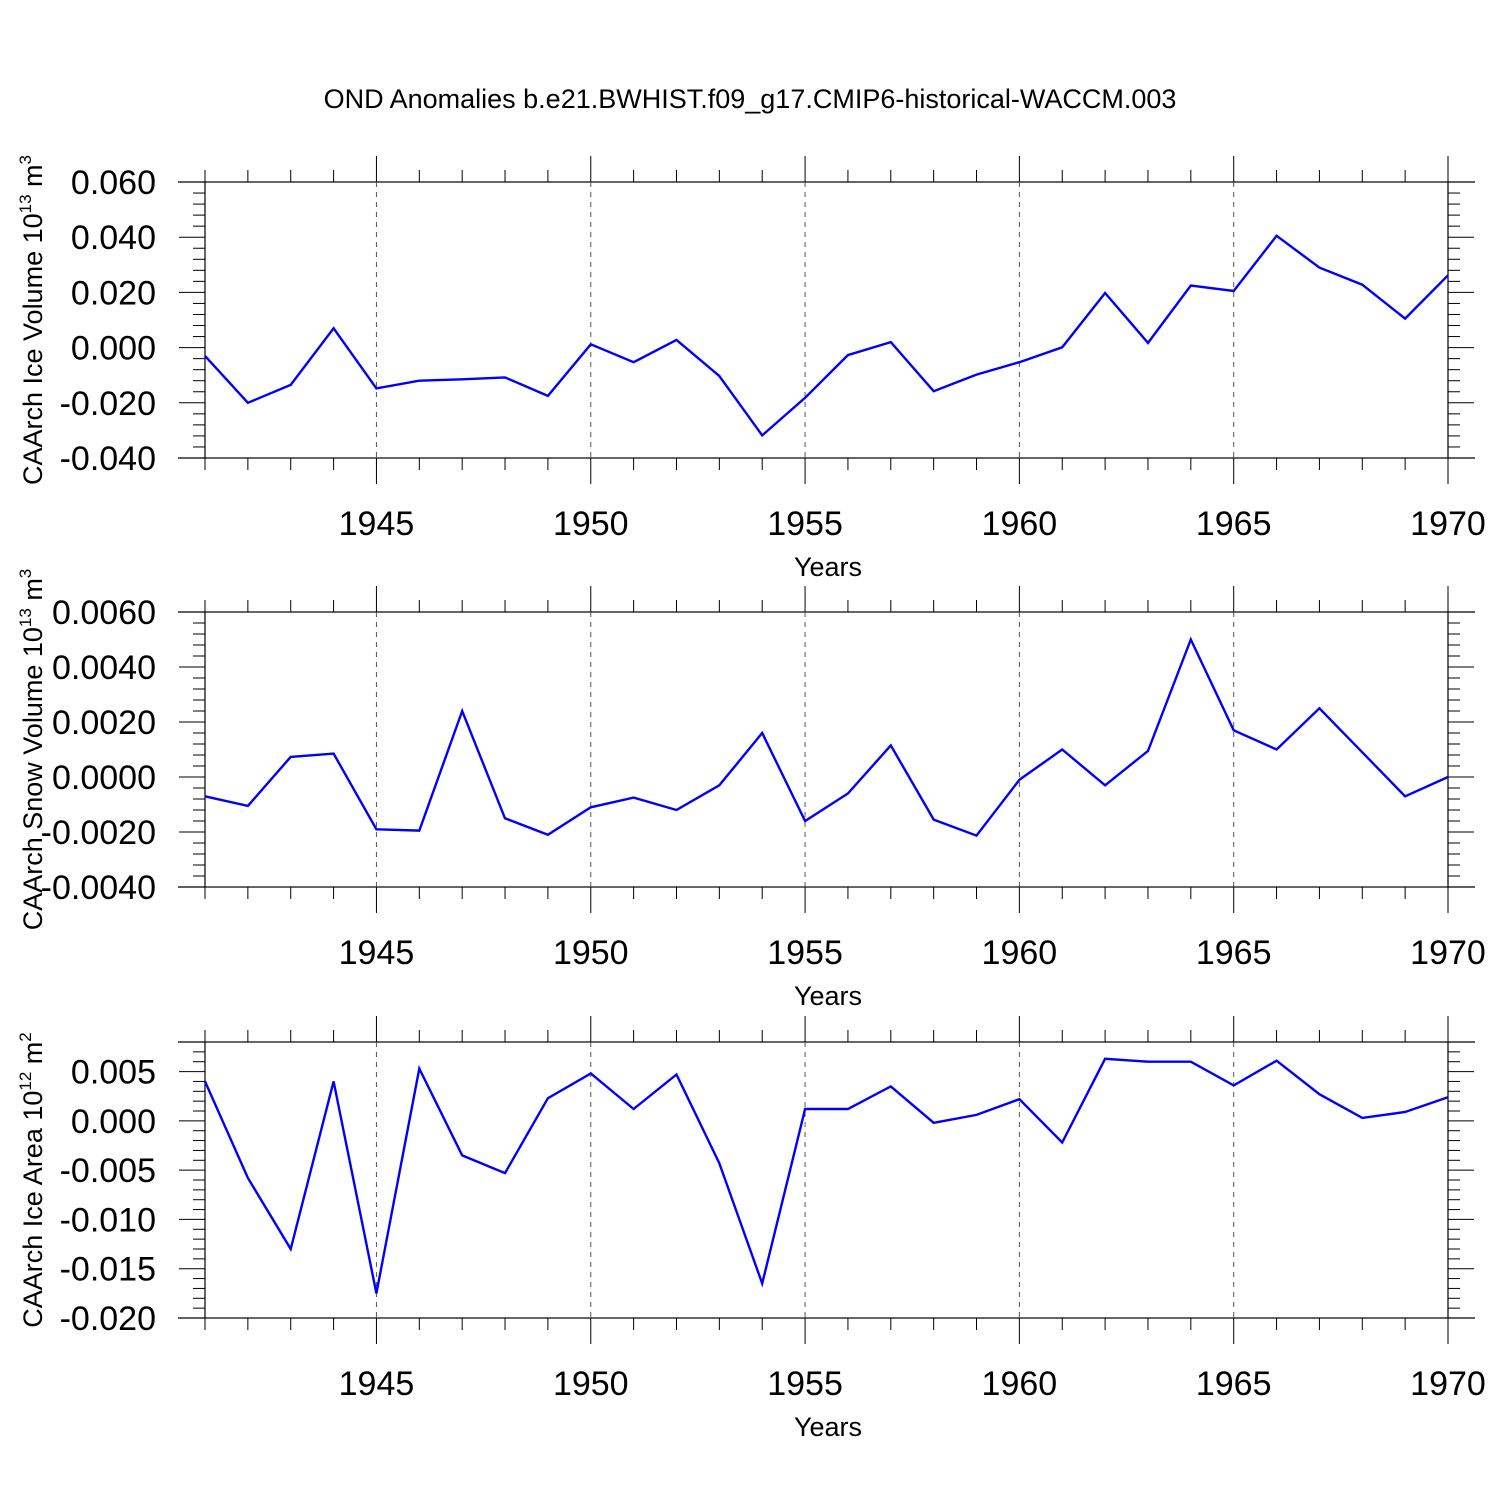 The image size is (1500, 1500). Describe the element at coordinates (113, 183) in the screenshot. I see `y-tick-label: 0.060` at that location.